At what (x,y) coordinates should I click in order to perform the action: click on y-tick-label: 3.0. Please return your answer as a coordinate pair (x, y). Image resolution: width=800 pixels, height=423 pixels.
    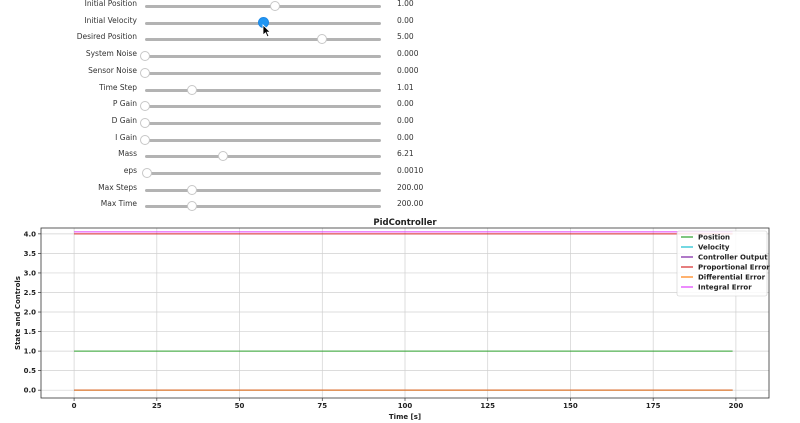
    Looking at the image, I should click on (30, 273).